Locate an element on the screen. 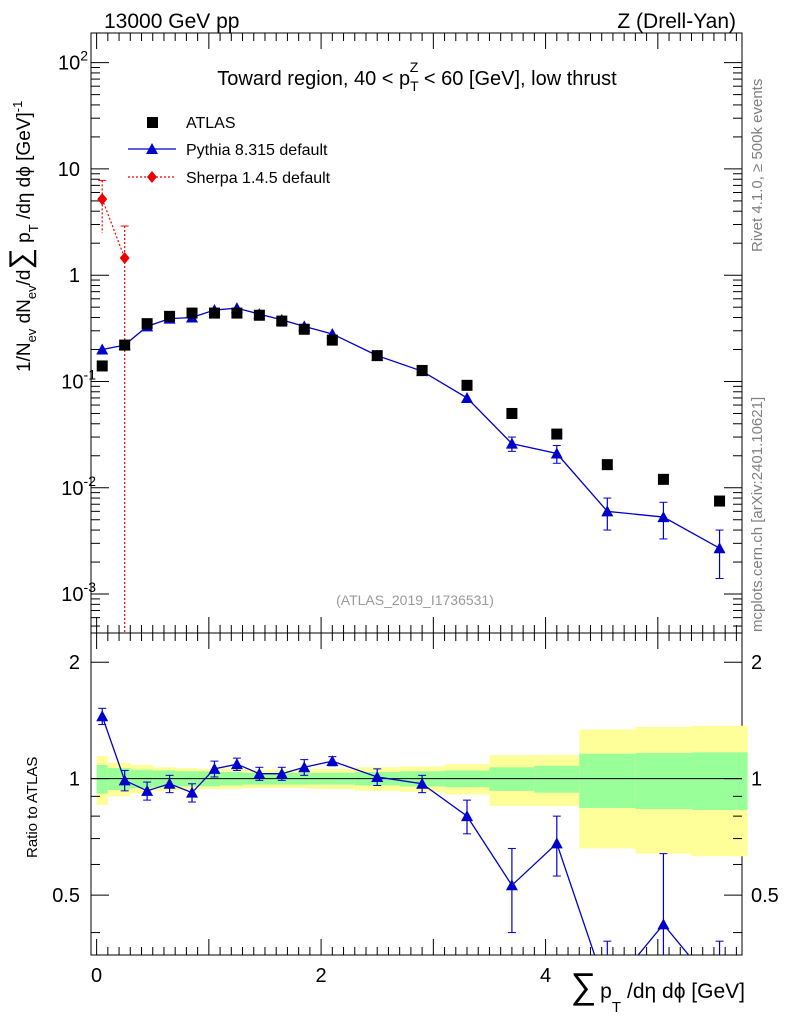 The width and height of the screenshot is (786, 1024). main-y-axis-label: 1/Nev dNev/d∑ pT /dη dϕ [GeV]-1 is located at coordinates (22, 236).